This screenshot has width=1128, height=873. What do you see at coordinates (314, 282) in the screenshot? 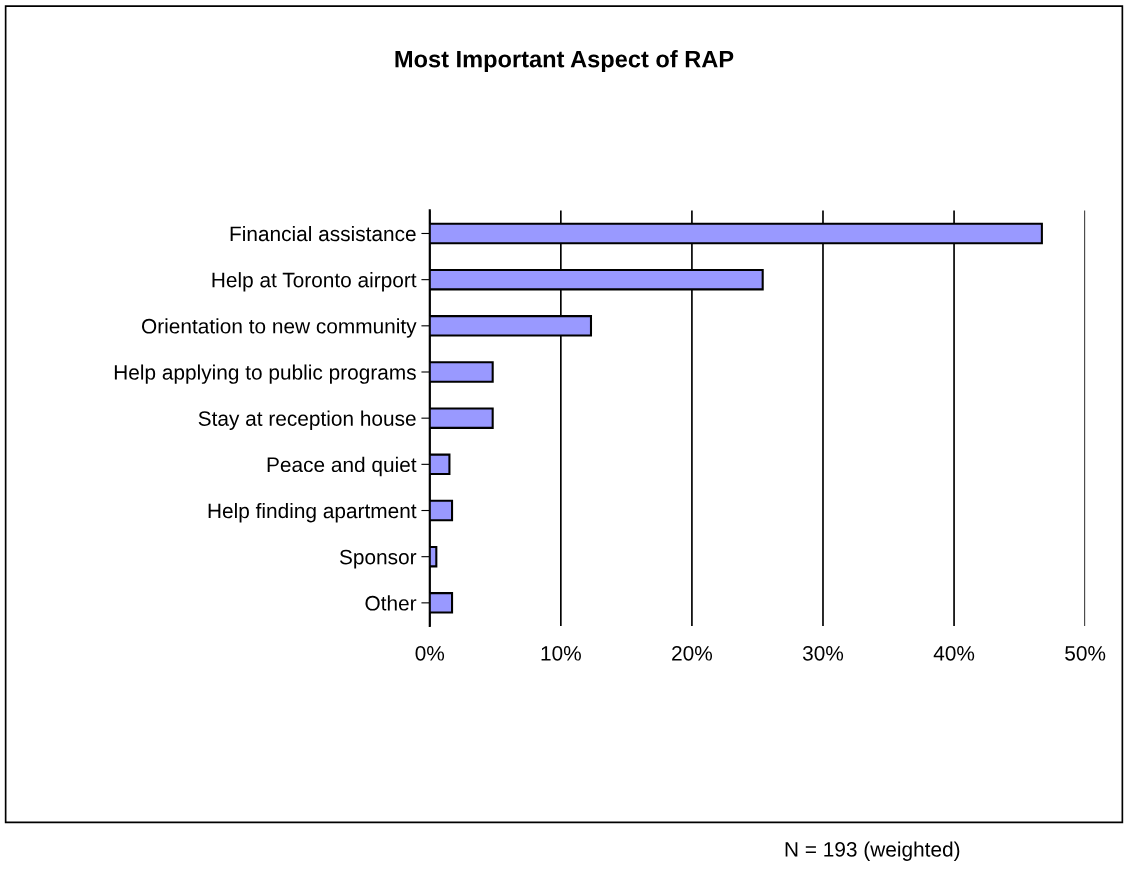
I see `y-tick-label: Help at Toronto airport` at bounding box center [314, 282].